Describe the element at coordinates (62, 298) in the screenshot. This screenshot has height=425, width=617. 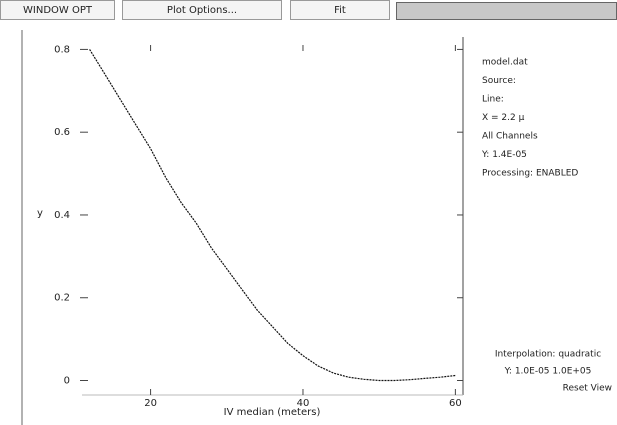
I see `y-tick-label: 0.2` at that location.